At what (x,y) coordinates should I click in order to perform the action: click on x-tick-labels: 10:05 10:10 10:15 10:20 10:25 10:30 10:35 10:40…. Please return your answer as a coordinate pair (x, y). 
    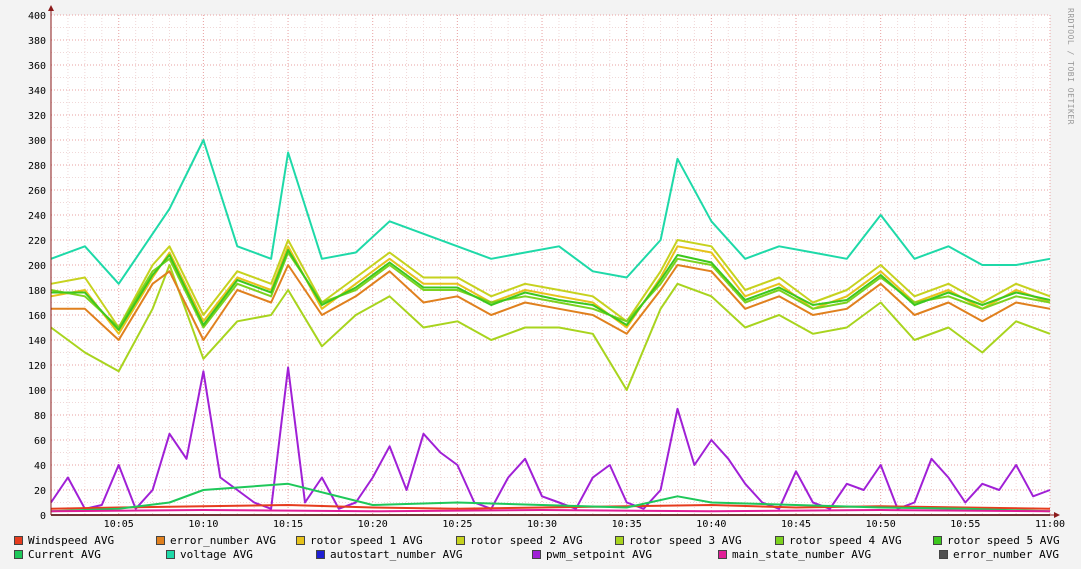
    Looking at the image, I should click on (584, 524).